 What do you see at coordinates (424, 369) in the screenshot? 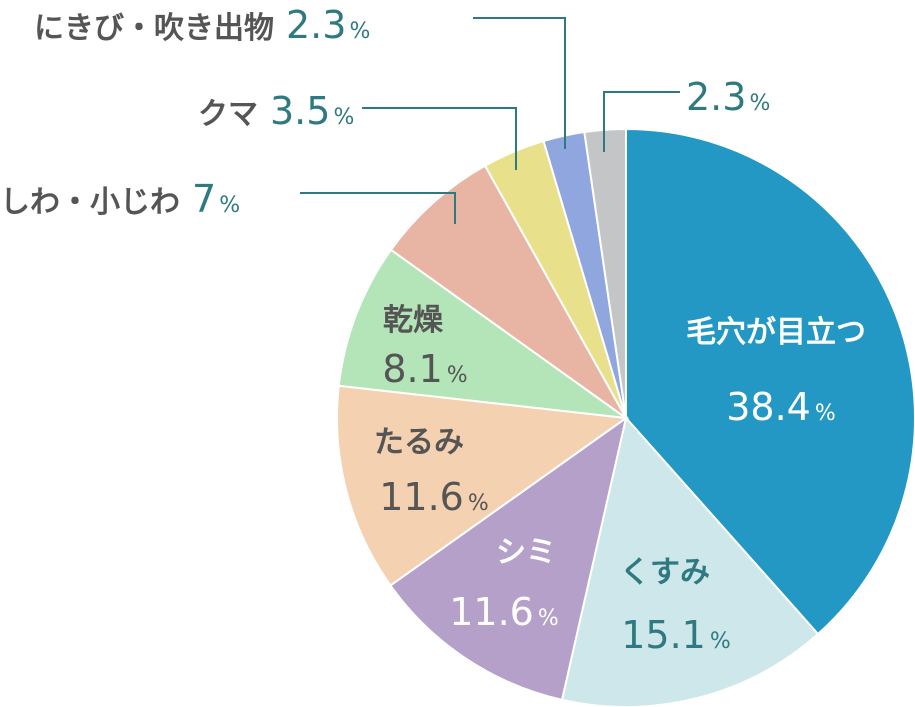
I see `slice-value-5: 8.1%` at bounding box center [424, 369].